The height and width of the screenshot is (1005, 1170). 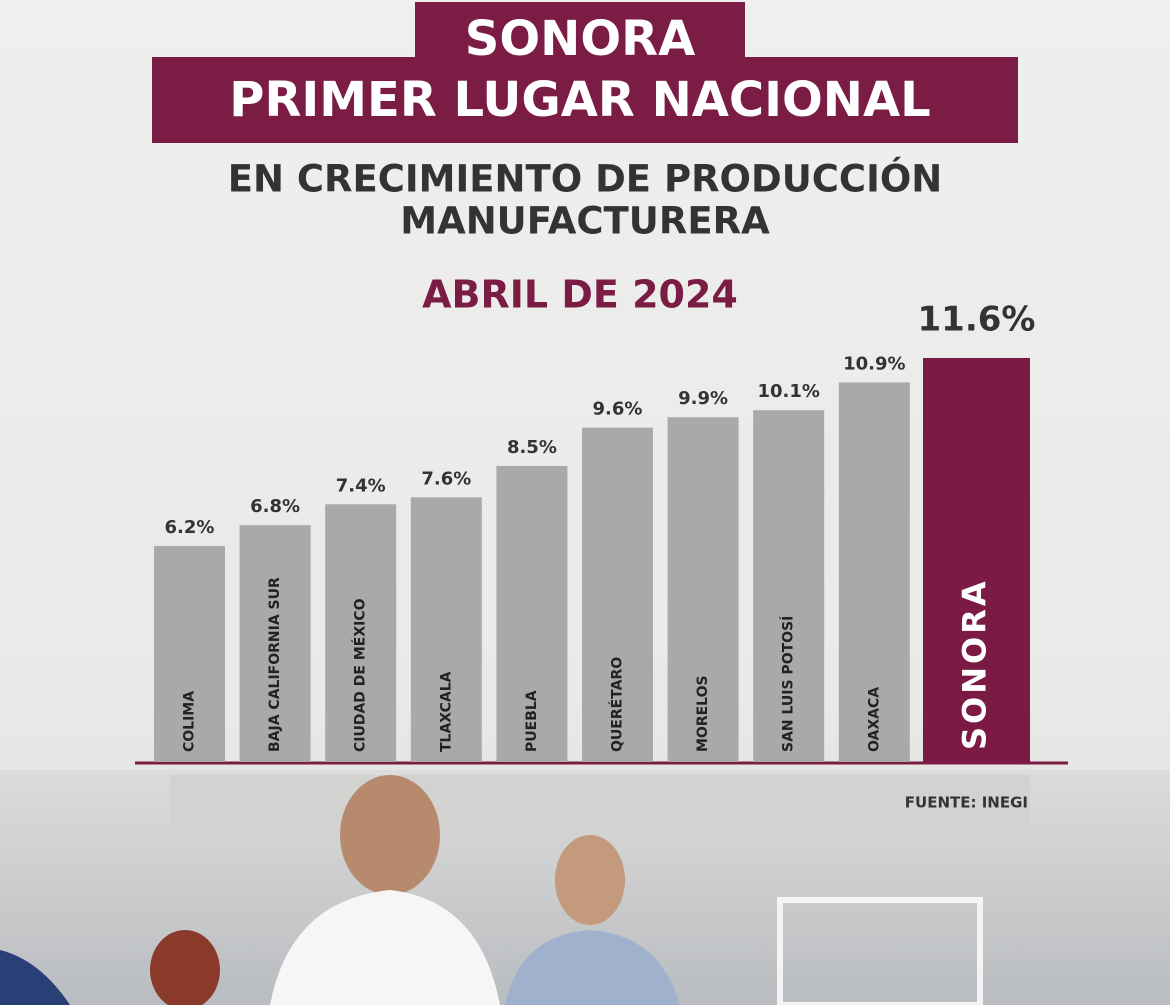 I want to click on title: PRIMER LUGAR NACIONAL, so click(x=579, y=100).